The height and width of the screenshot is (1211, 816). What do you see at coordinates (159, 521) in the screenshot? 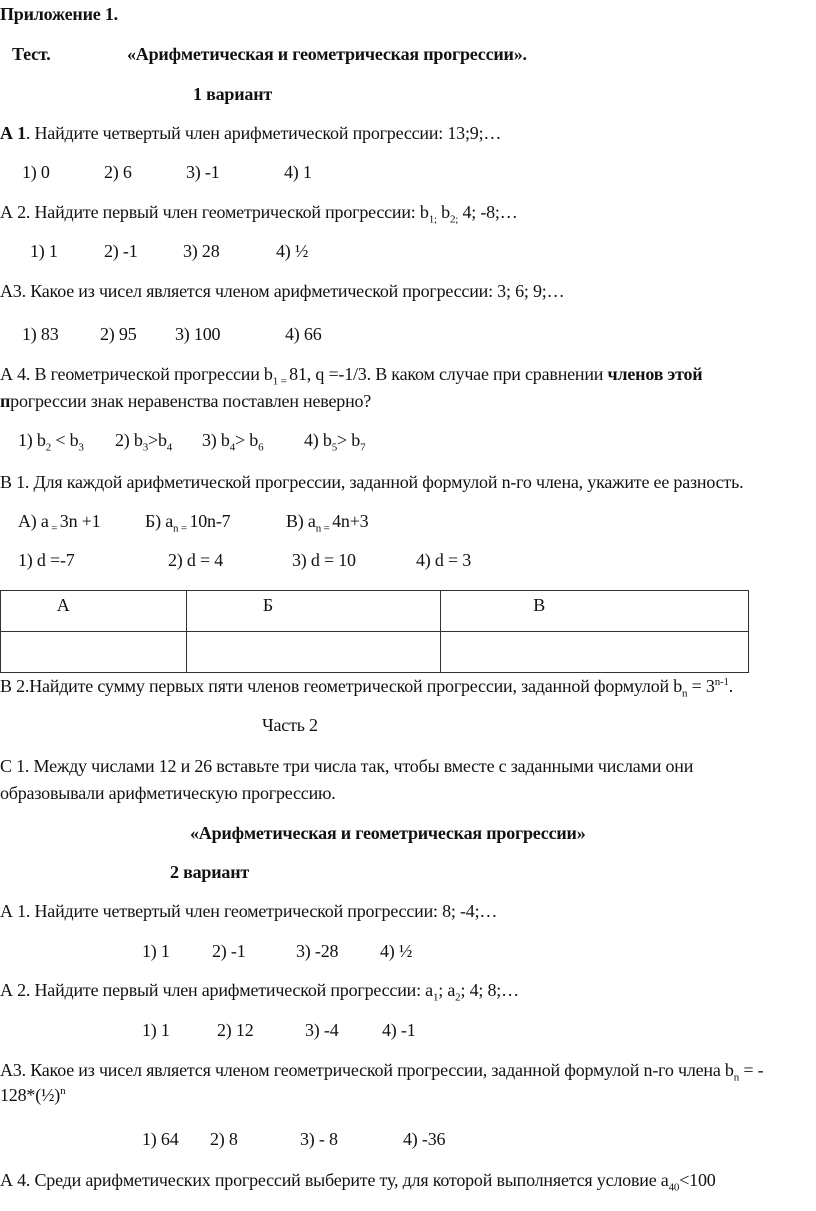
I see `text-segment: Б) a` at bounding box center [159, 521].